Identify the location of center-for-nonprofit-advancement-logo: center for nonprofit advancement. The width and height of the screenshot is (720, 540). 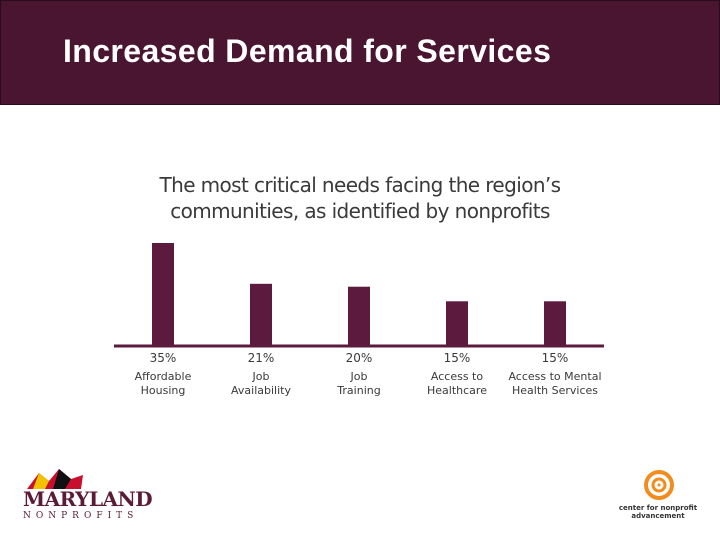
(658, 498).